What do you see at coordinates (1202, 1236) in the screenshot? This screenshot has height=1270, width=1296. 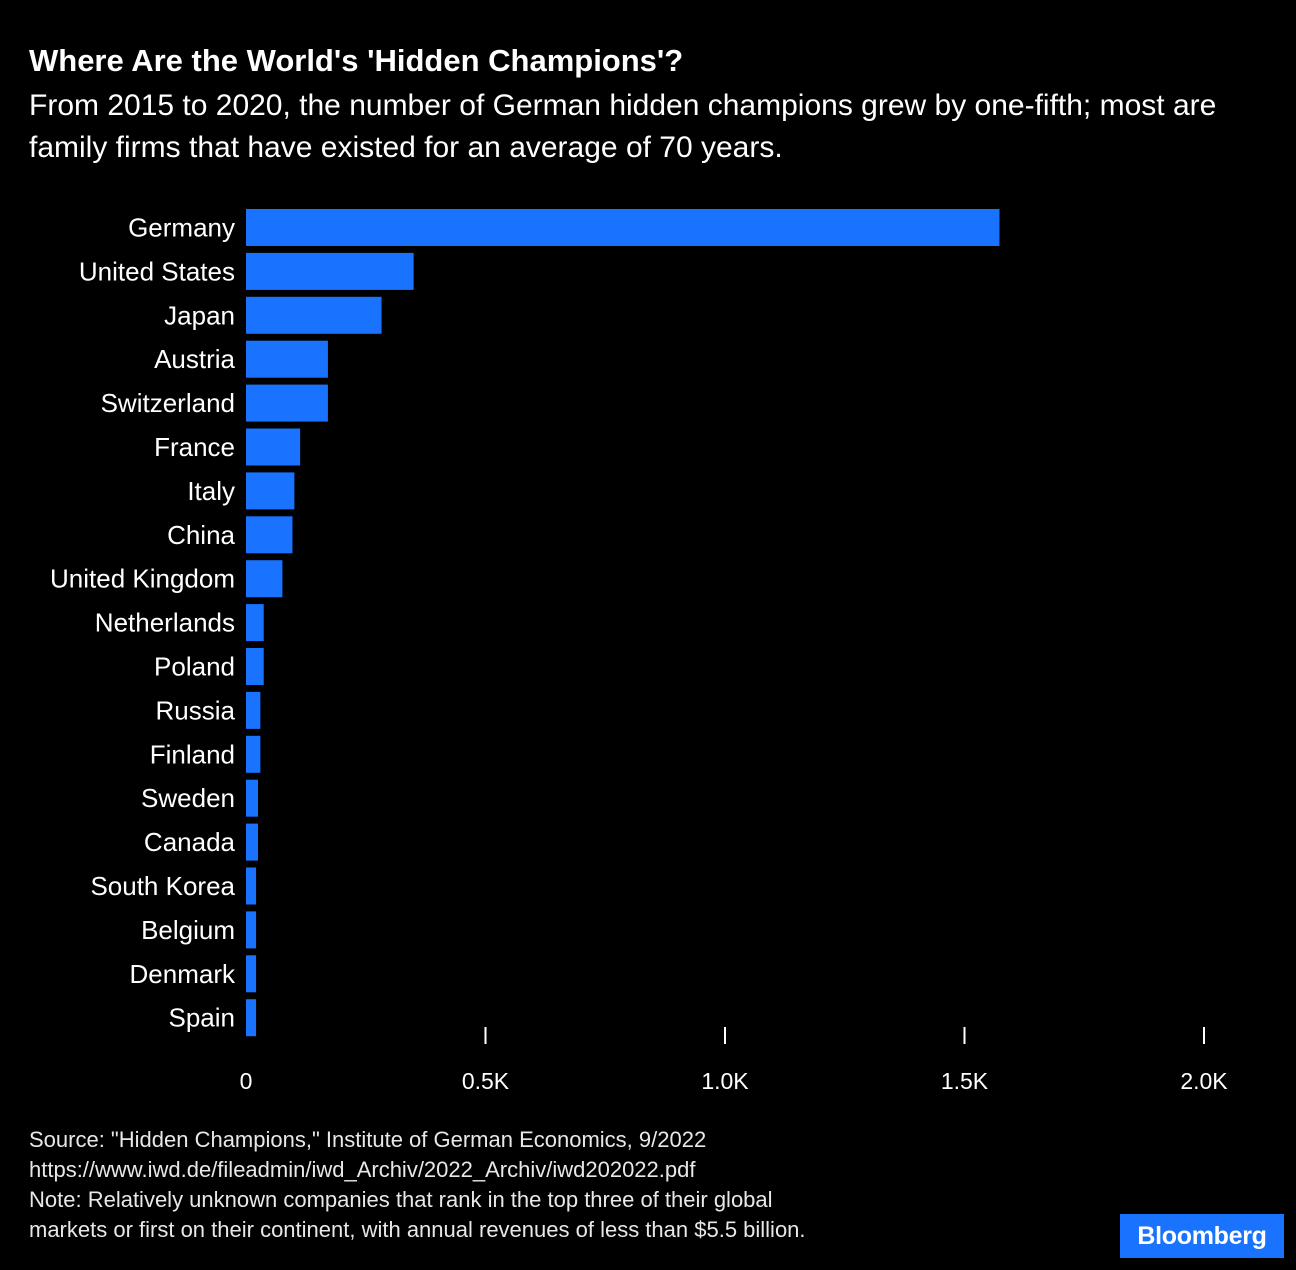 I see `bloomberg-logo: Bloomberg` at bounding box center [1202, 1236].